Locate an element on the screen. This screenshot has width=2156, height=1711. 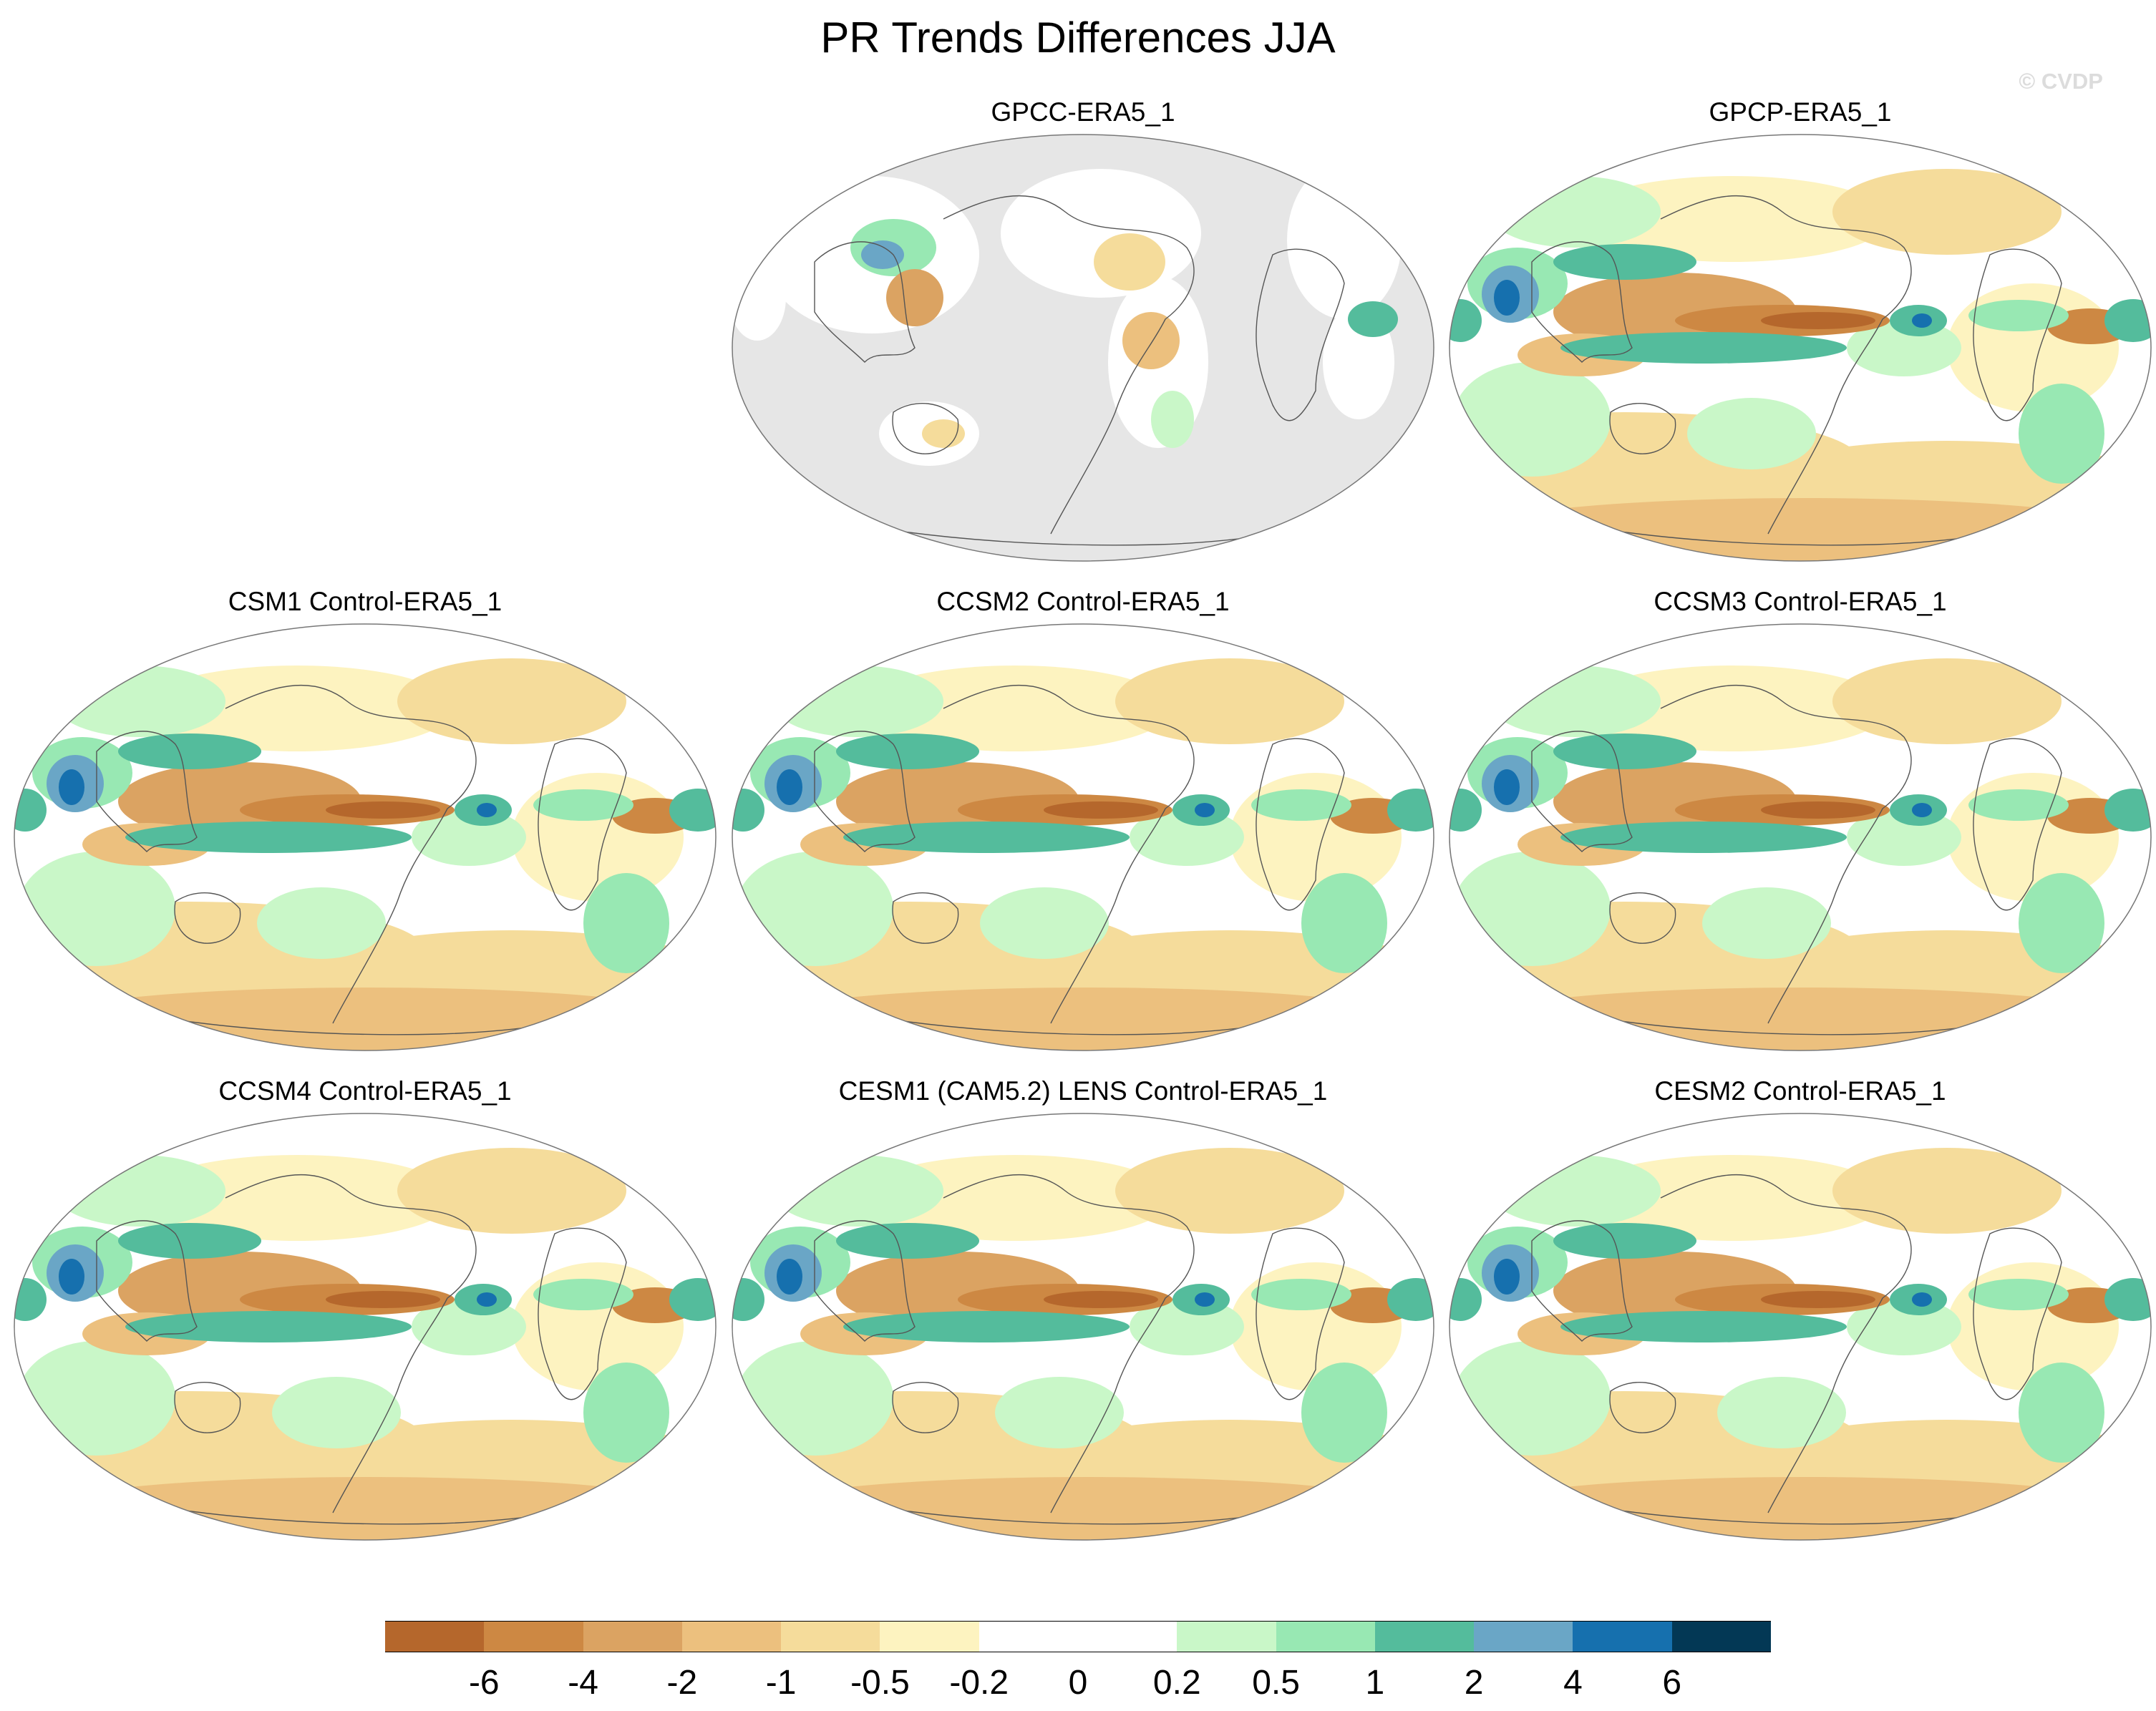
panel-title: GPCC-ERA5_1 is located at coordinates (1083, 112).